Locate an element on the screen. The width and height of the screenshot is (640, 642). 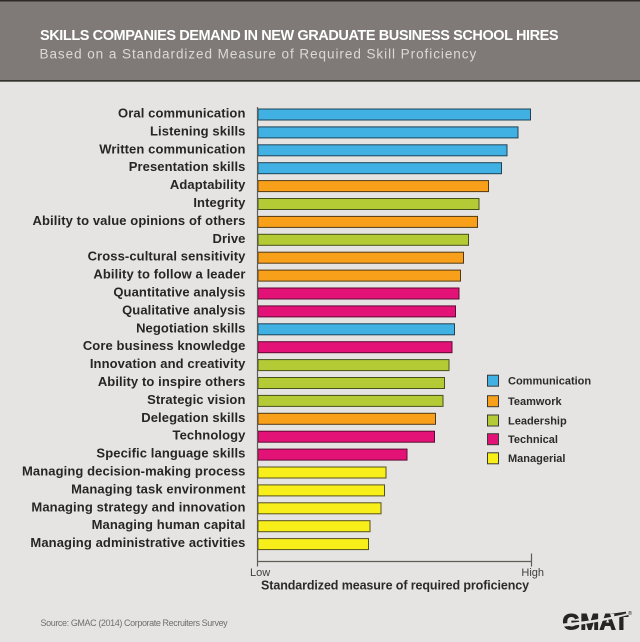
svg-text: Ability to inspire others is located at coordinates (172, 381).